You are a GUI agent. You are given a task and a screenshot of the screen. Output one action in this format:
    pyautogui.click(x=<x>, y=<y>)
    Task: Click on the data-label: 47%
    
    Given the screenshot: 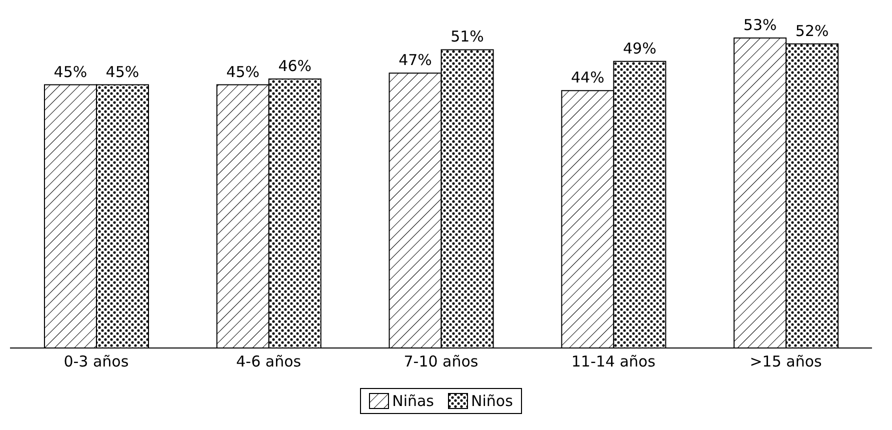 What is the action you would take?
    pyautogui.click(x=415, y=60)
    